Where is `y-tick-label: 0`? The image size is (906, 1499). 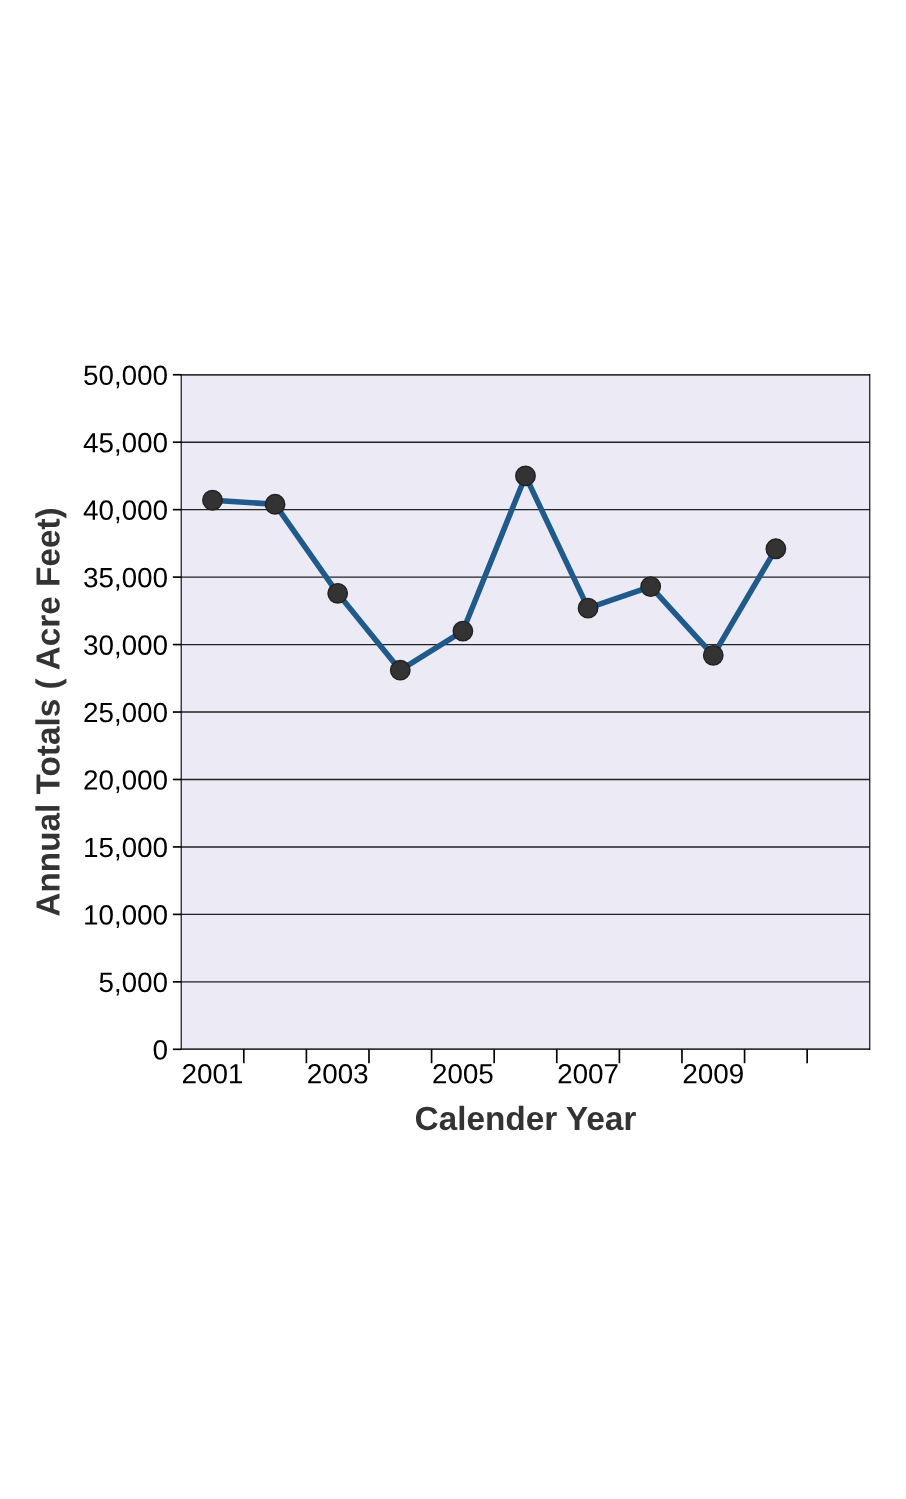 y-tick-label: 0 is located at coordinates (160, 1049).